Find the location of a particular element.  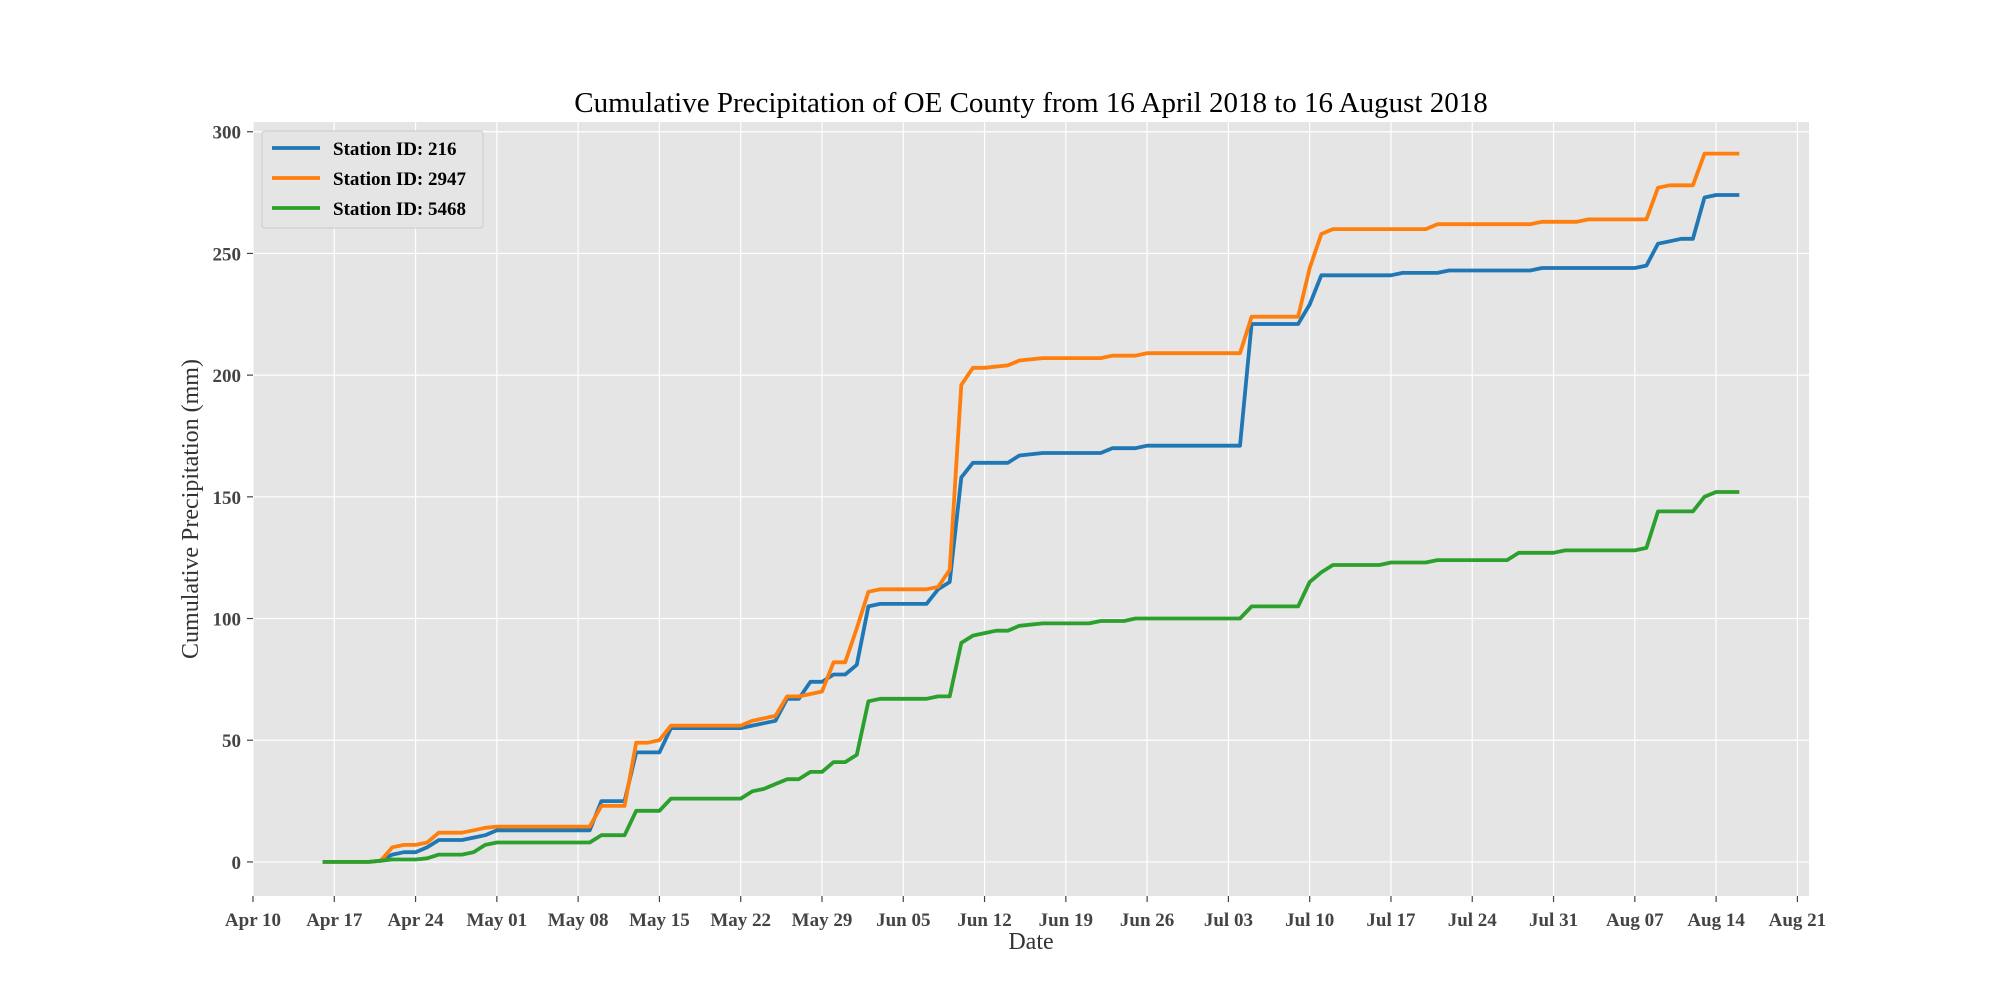

x-tick-label: Aug 07 is located at coordinates (1635, 920).